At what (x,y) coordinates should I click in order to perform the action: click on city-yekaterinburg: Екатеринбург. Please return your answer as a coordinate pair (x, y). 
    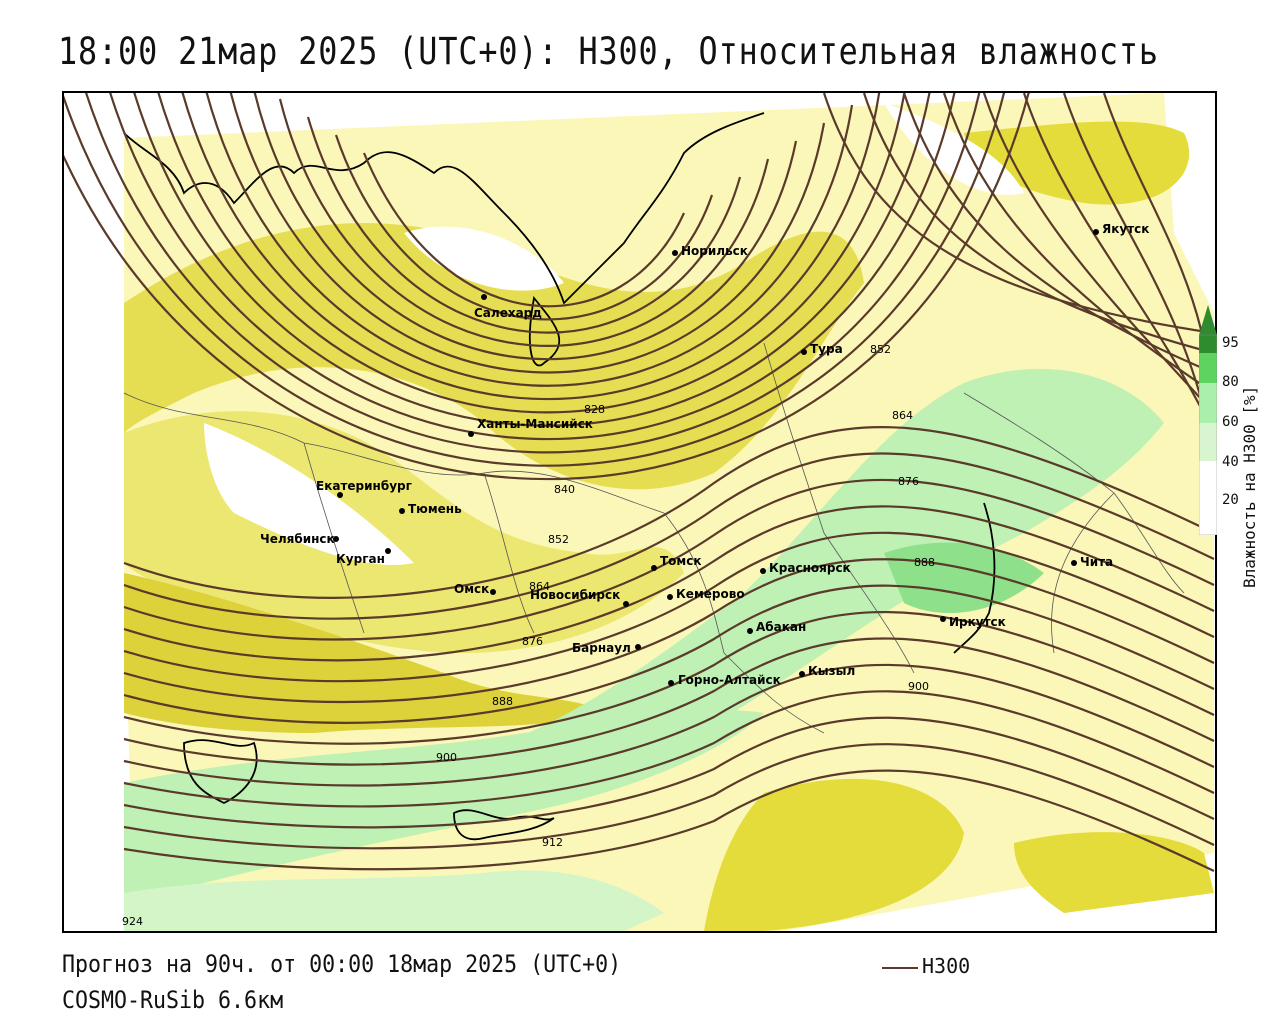
    Looking at the image, I should click on (364, 488).